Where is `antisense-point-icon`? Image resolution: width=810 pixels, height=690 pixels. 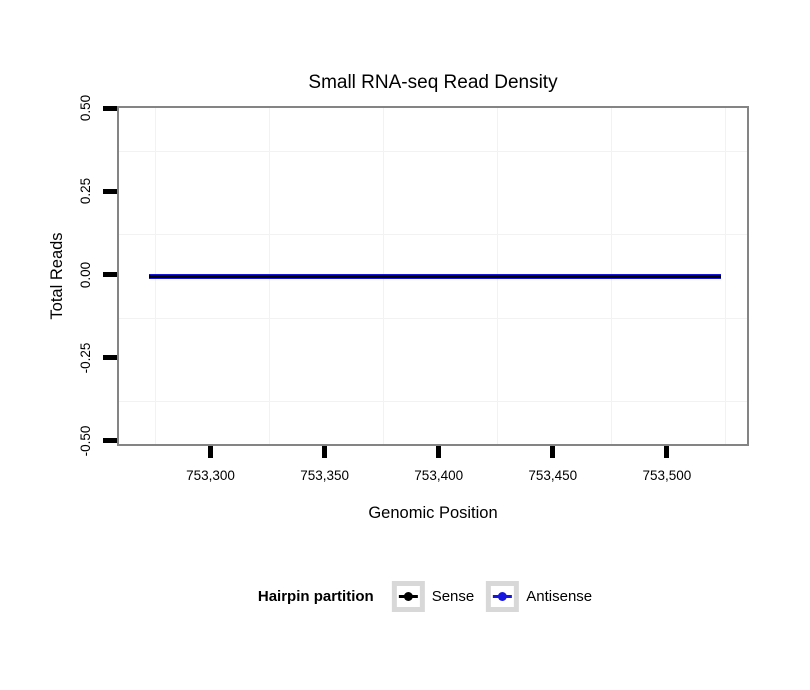 antisense-point-icon is located at coordinates (503, 596).